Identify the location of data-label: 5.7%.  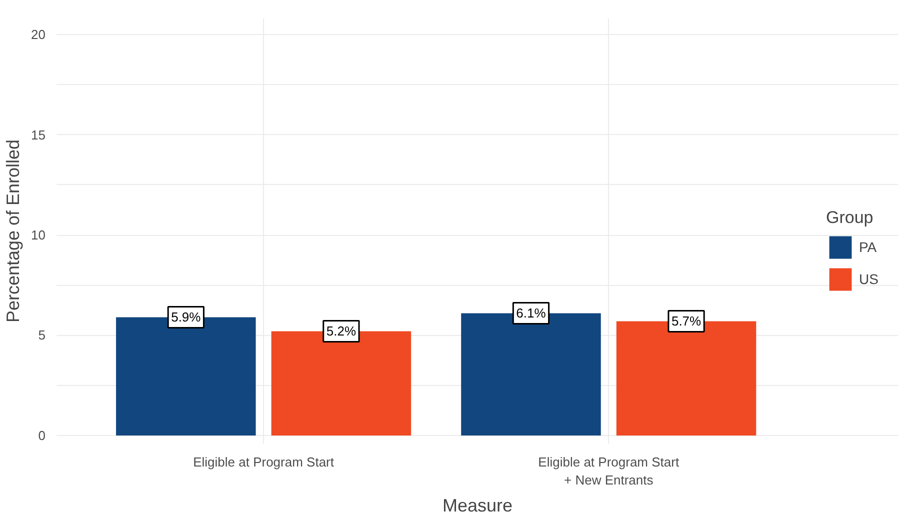
(686, 321).